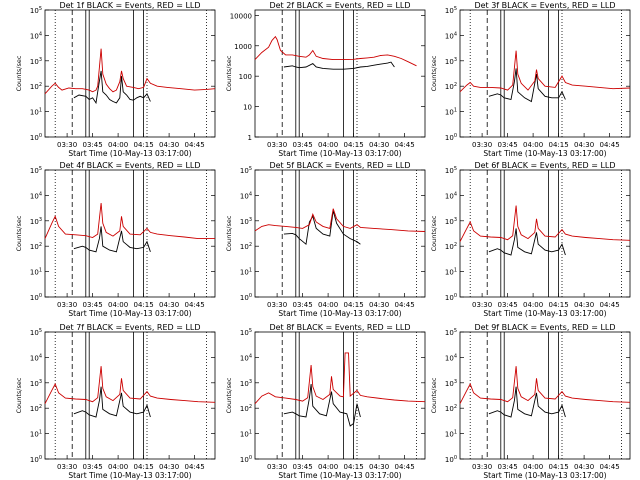  Describe the element at coordinates (247, 108) in the screenshot. I see `y-tick-label: 10` at that location.